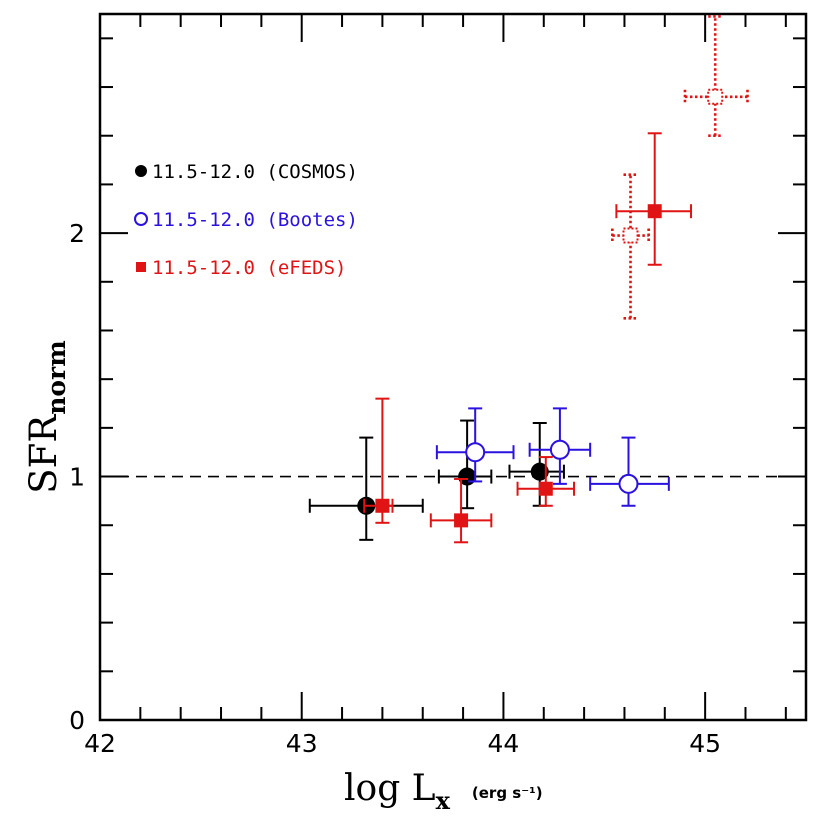 The height and width of the screenshot is (818, 830). What do you see at coordinates (390, 788) in the screenshot?
I see `x-axis-title-main: log L` at bounding box center [390, 788].